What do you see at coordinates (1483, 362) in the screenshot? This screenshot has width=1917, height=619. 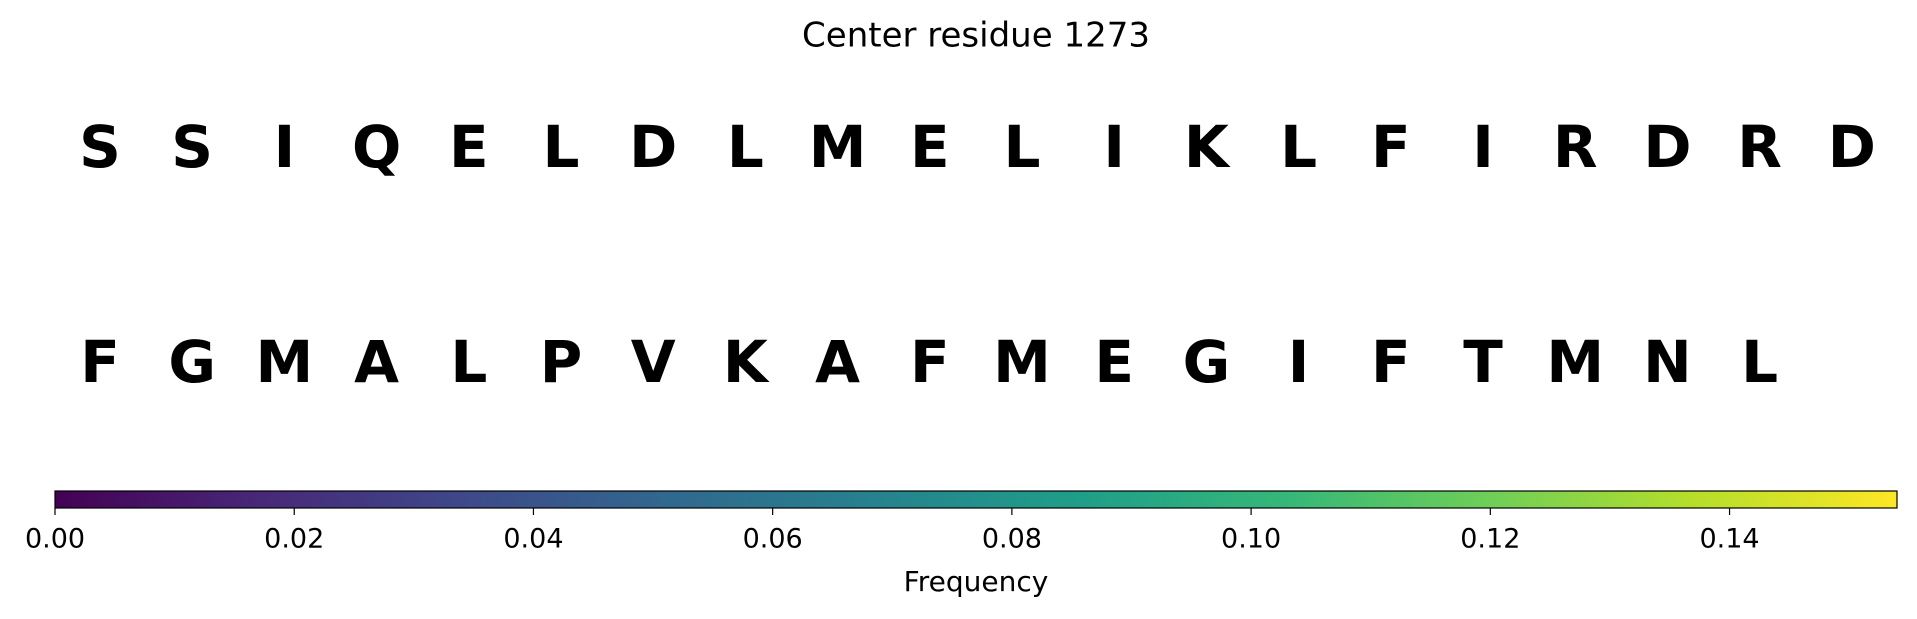 I see `residue-letter: T` at bounding box center [1483, 362].